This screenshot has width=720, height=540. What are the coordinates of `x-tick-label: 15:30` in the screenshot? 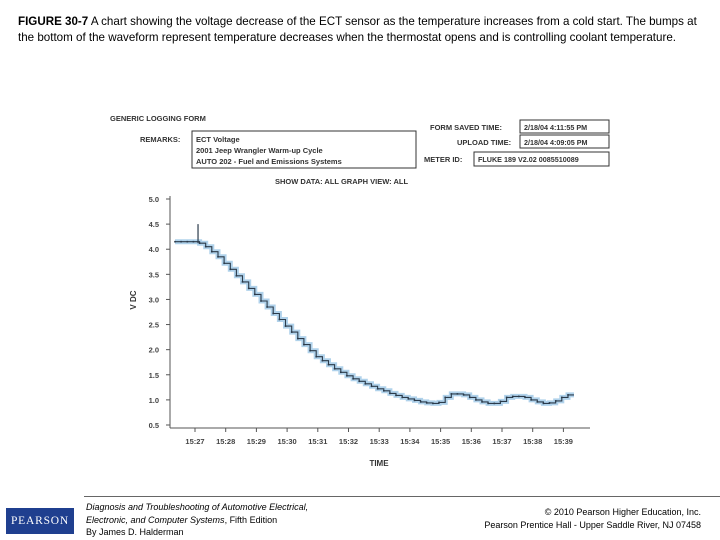 It's located at (287, 441).